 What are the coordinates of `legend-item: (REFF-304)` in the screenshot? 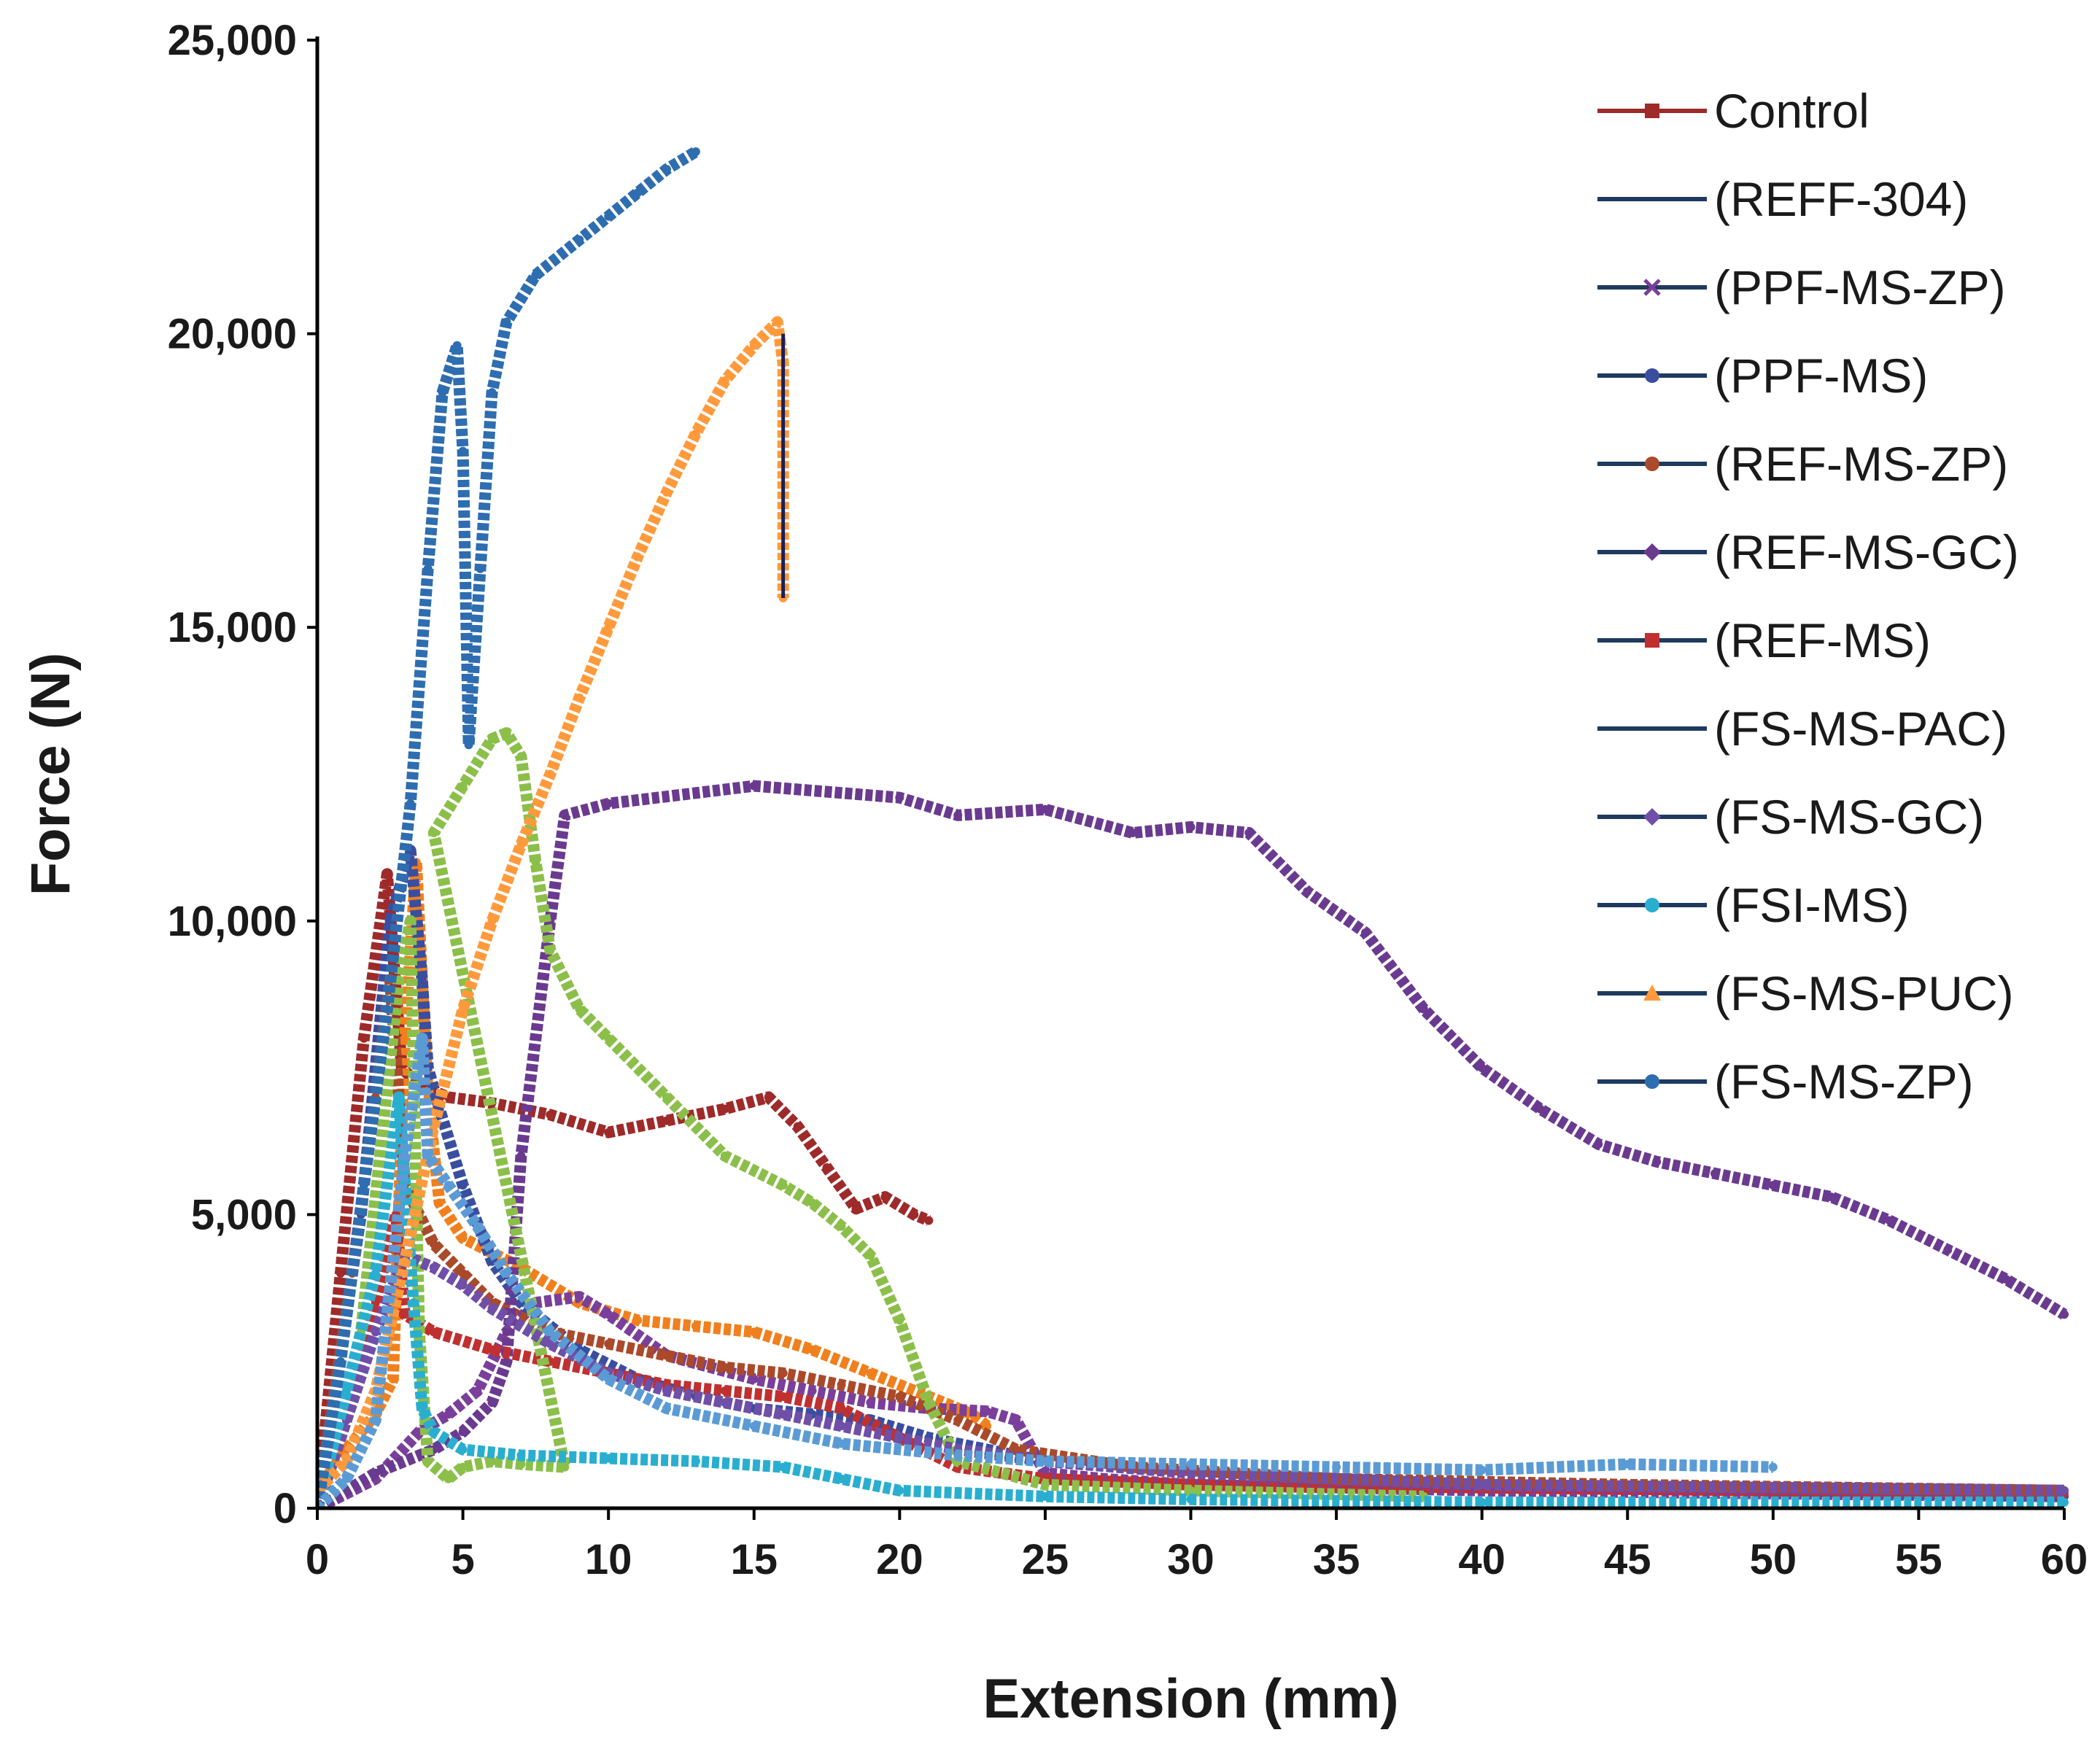 It's located at (1782, 199).